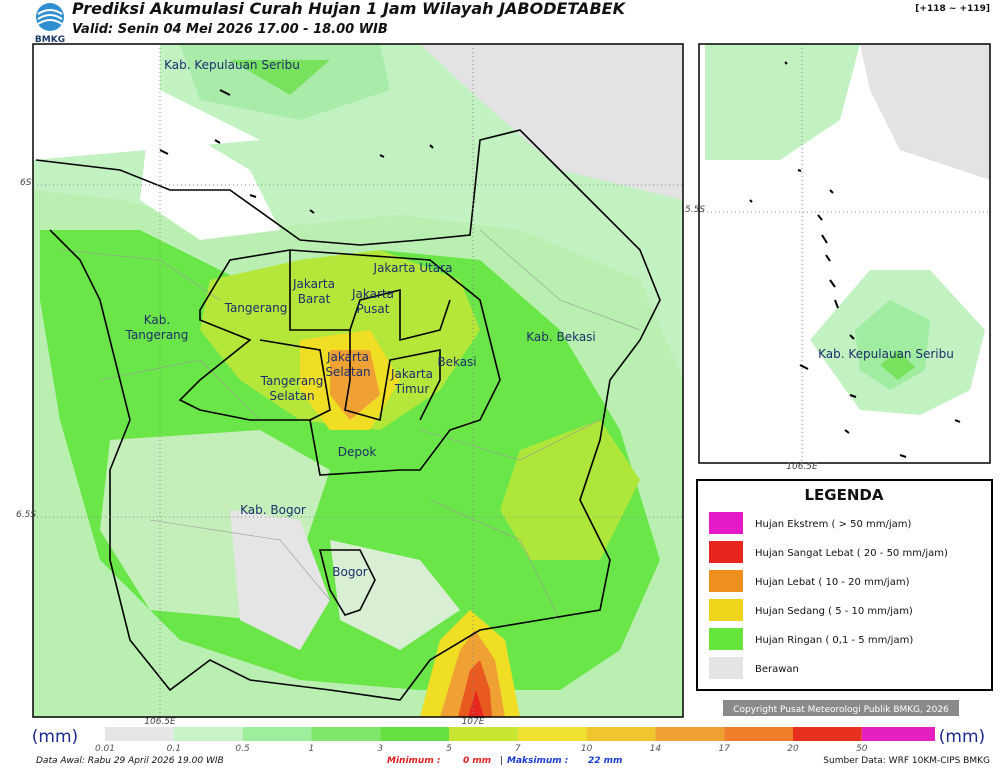 The height and width of the screenshot is (773, 1000). Describe the element at coordinates (793, 749) in the screenshot. I see `colorbar-tick-label: 20` at that location.